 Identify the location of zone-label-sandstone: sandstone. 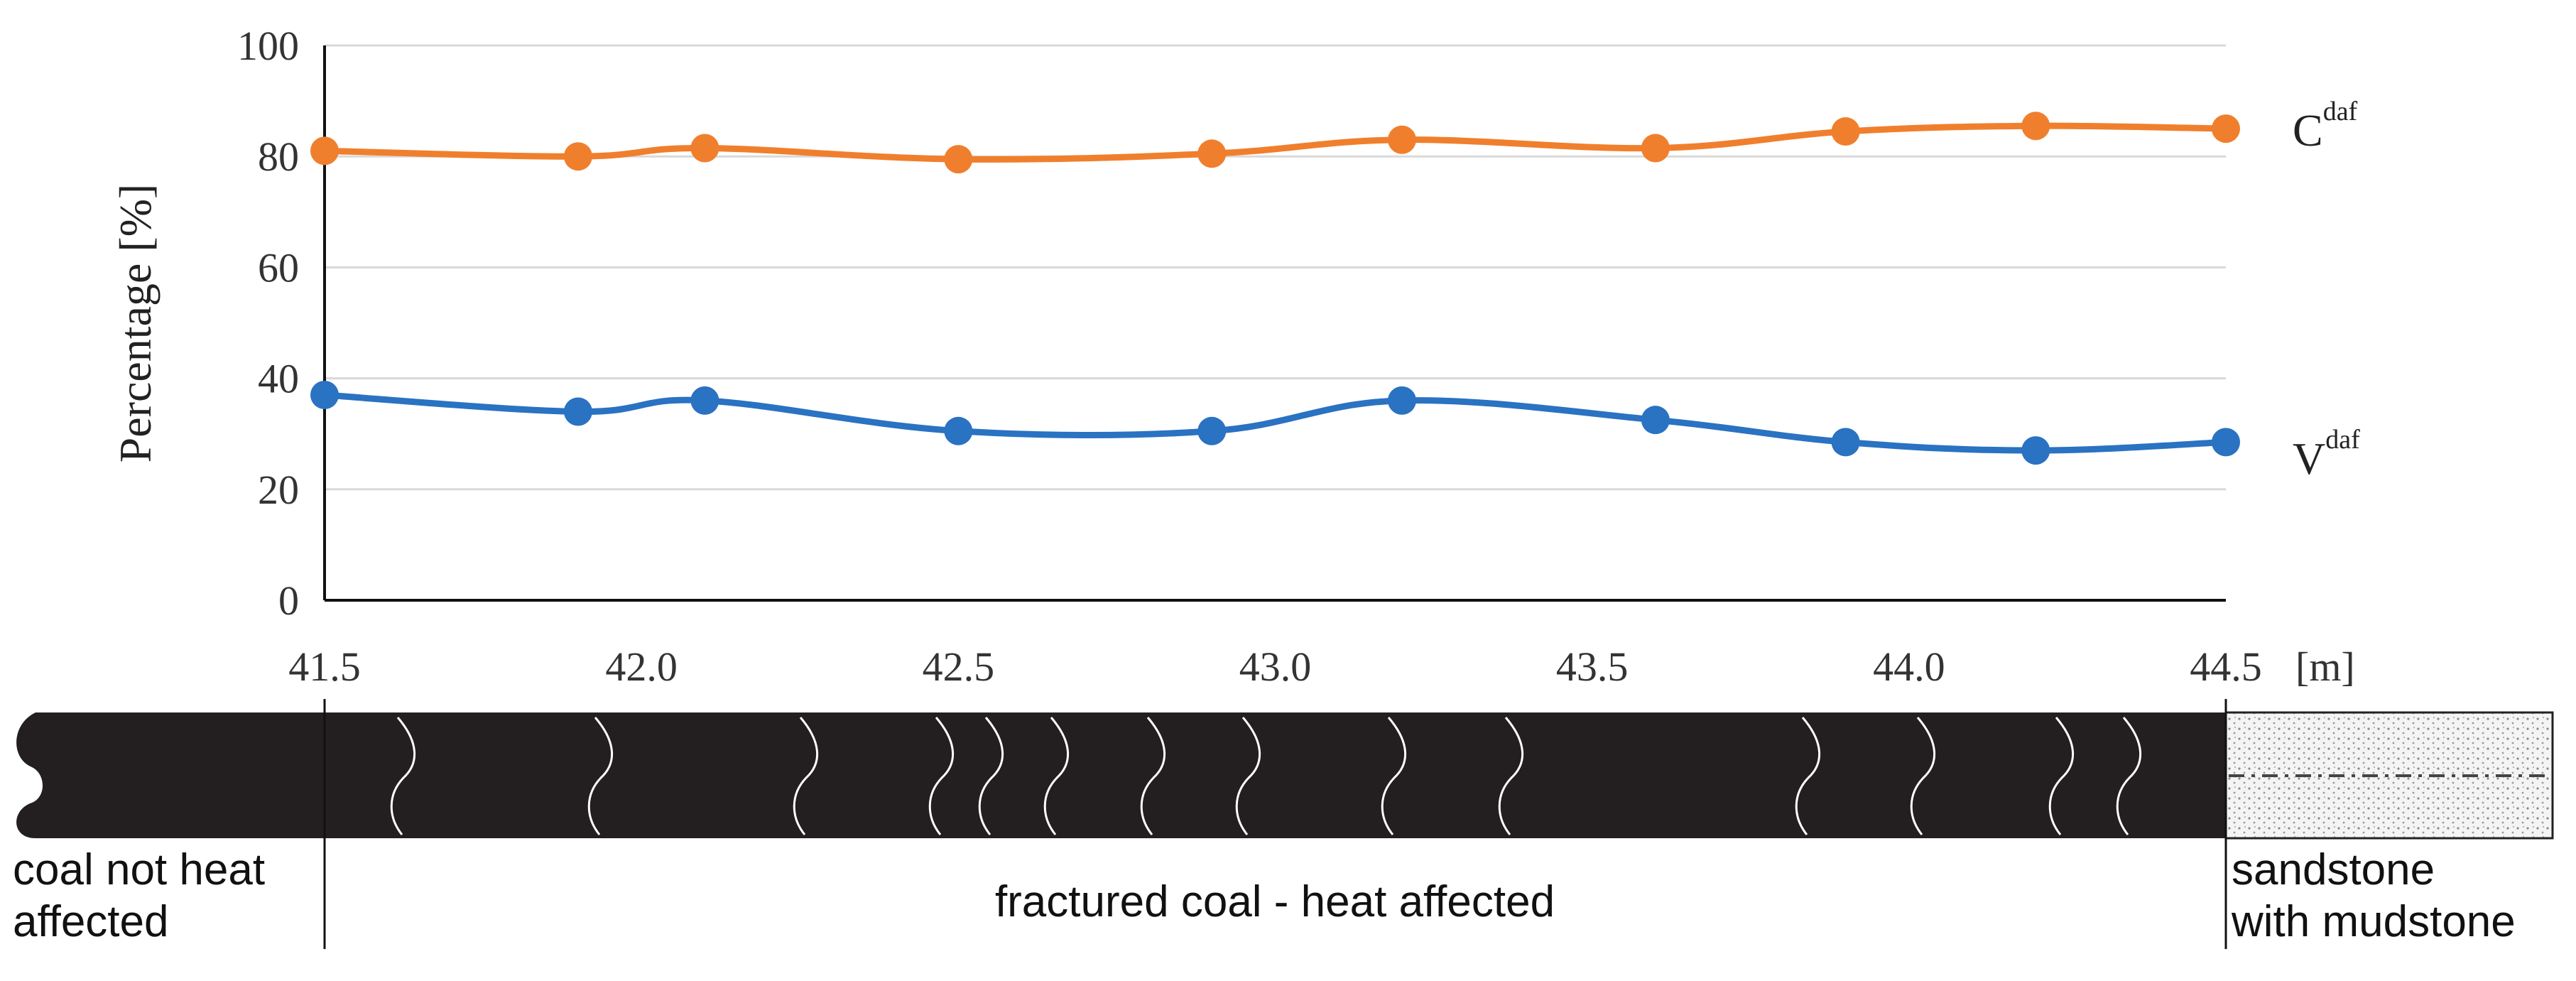
(2334, 869).